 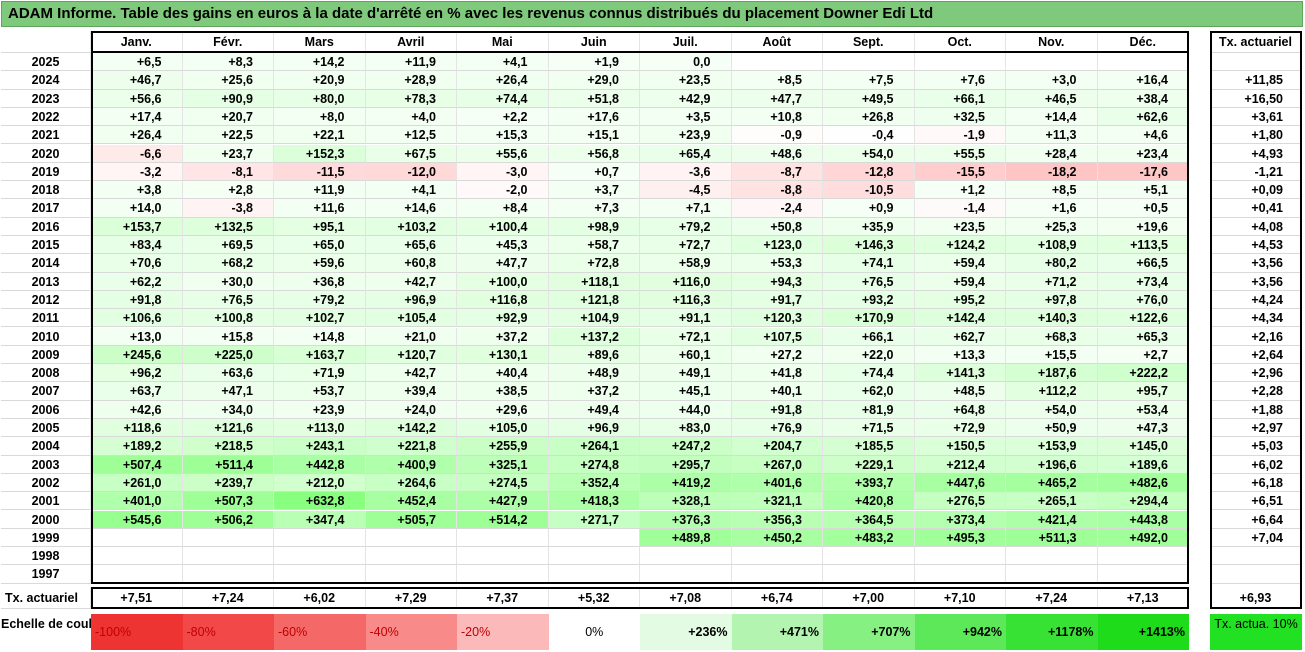 I want to click on actuarial-row-label: Tx. actuariel, so click(x=46, y=597).